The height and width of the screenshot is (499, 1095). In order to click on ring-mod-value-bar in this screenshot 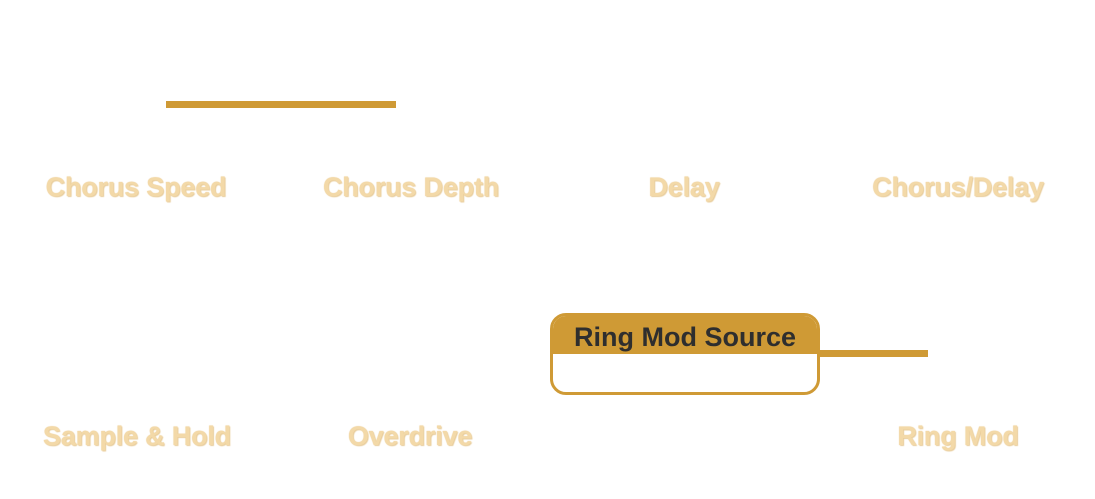, I will do `click(873, 353)`.